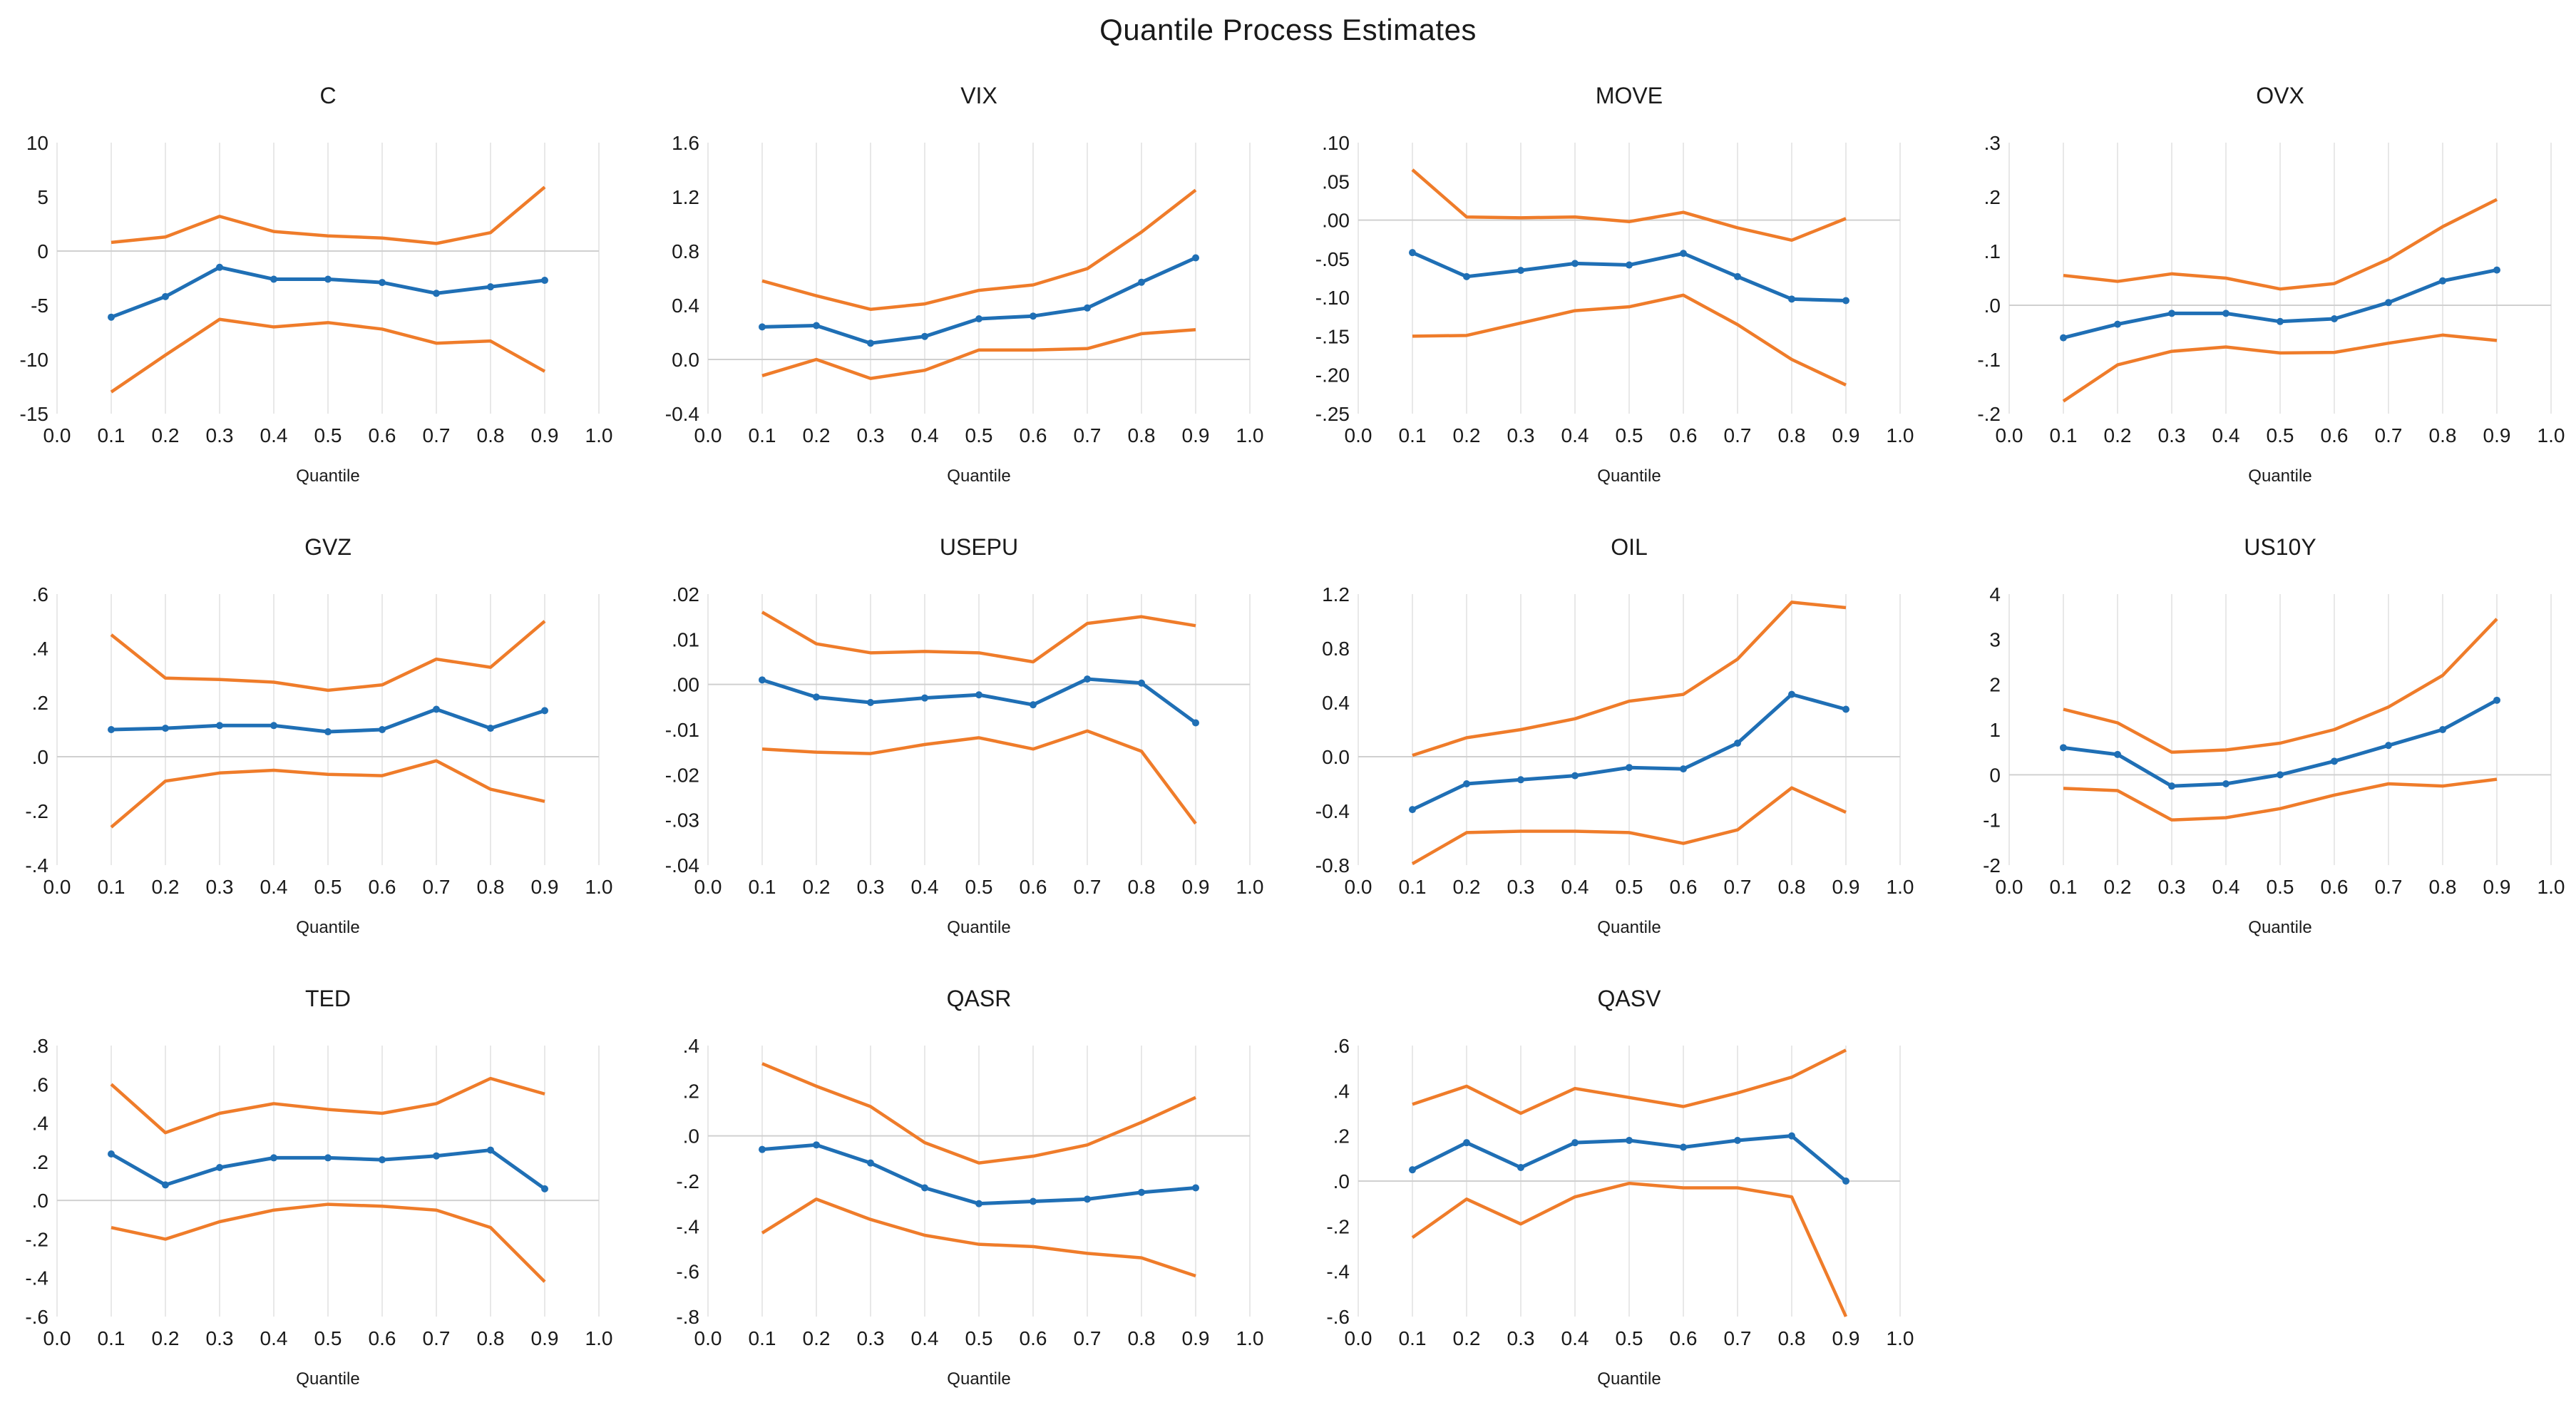  I want to click on y-tick-label: -10, so click(34, 360).